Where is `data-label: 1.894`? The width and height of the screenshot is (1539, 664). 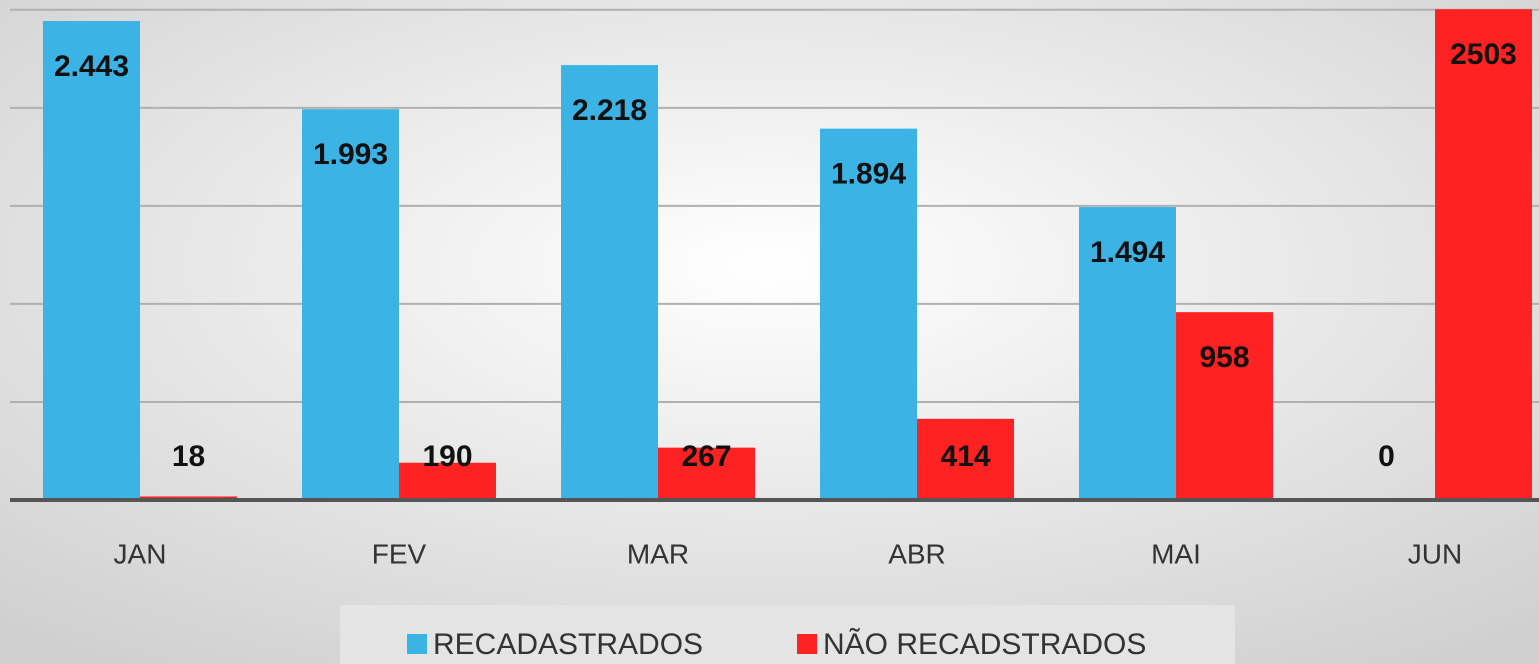
data-label: 1.894 is located at coordinates (868, 174).